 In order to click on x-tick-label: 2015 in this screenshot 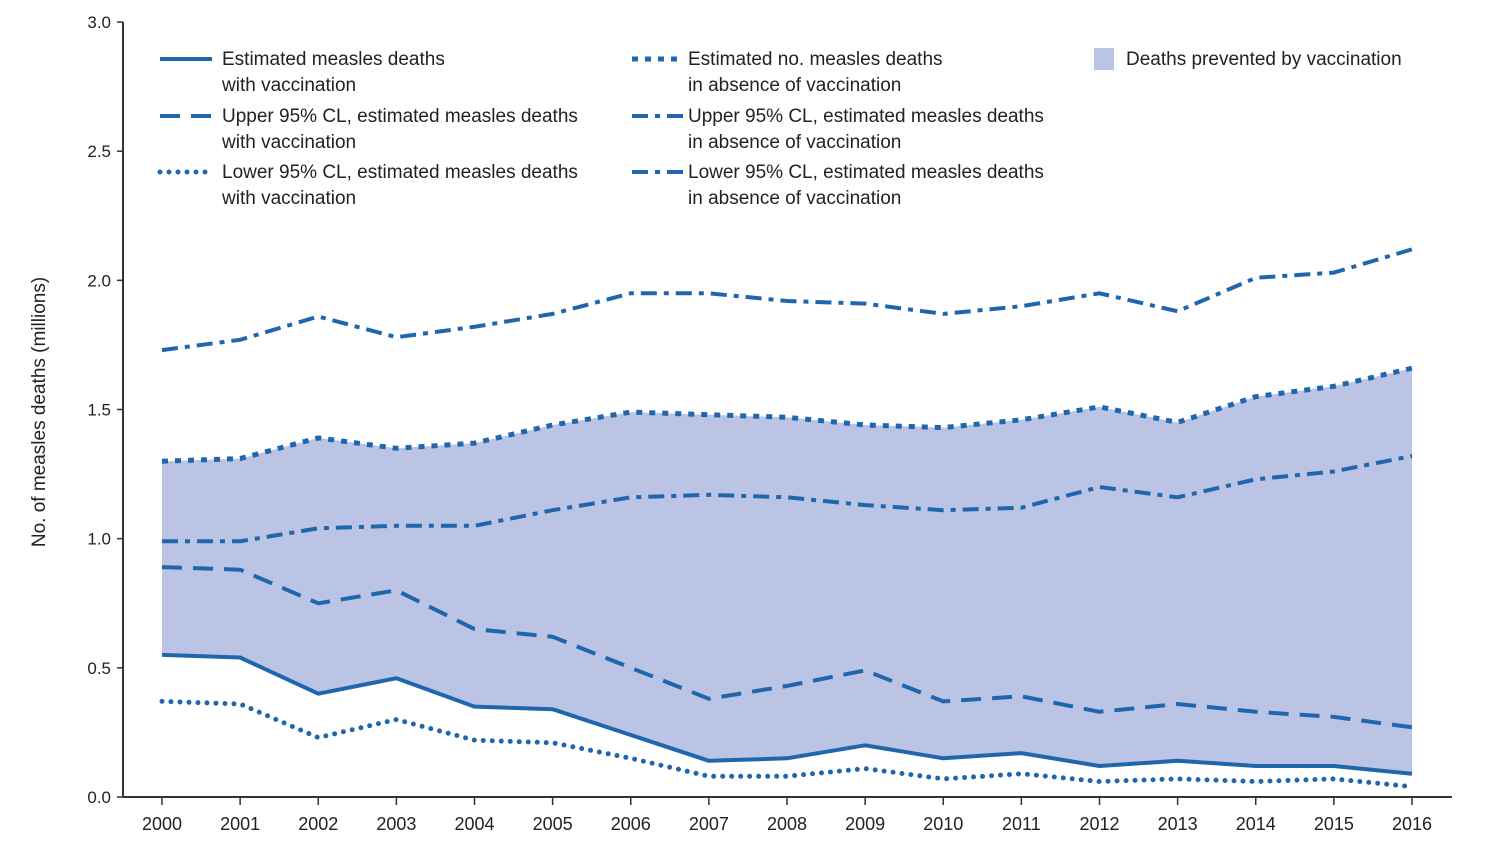, I will do `click(1334, 824)`.